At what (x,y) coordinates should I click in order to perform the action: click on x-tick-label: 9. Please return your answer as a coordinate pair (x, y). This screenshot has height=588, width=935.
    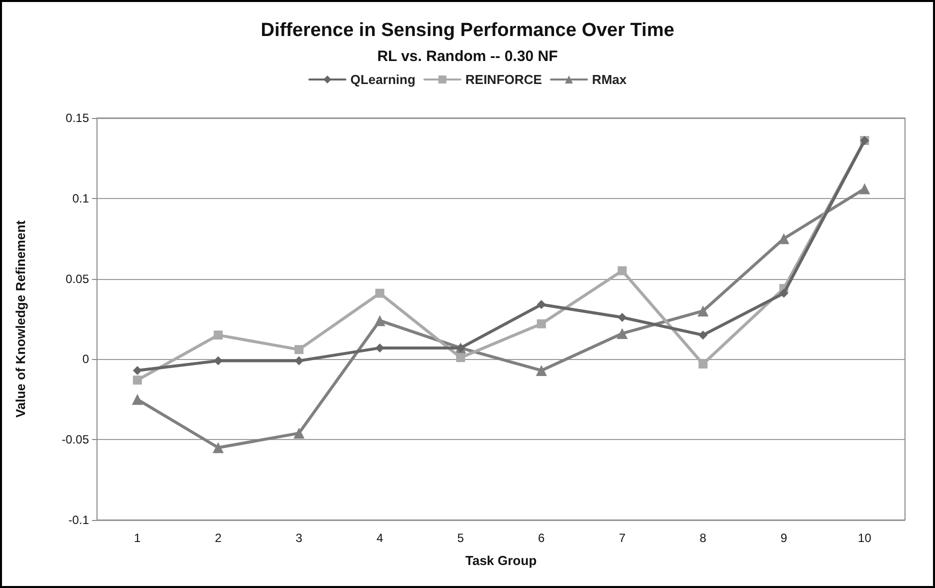
    Looking at the image, I should click on (784, 538).